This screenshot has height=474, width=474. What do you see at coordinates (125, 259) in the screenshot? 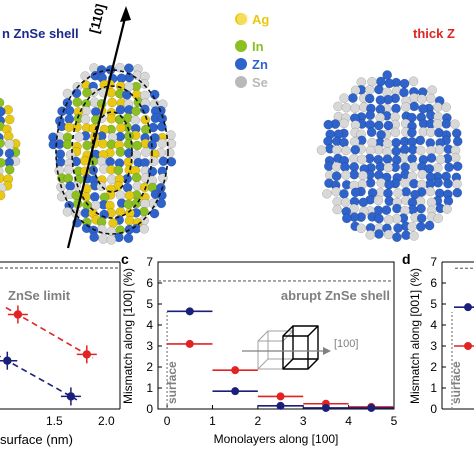
I see `panel-c-letter: c` at bounding box center [125, 259].